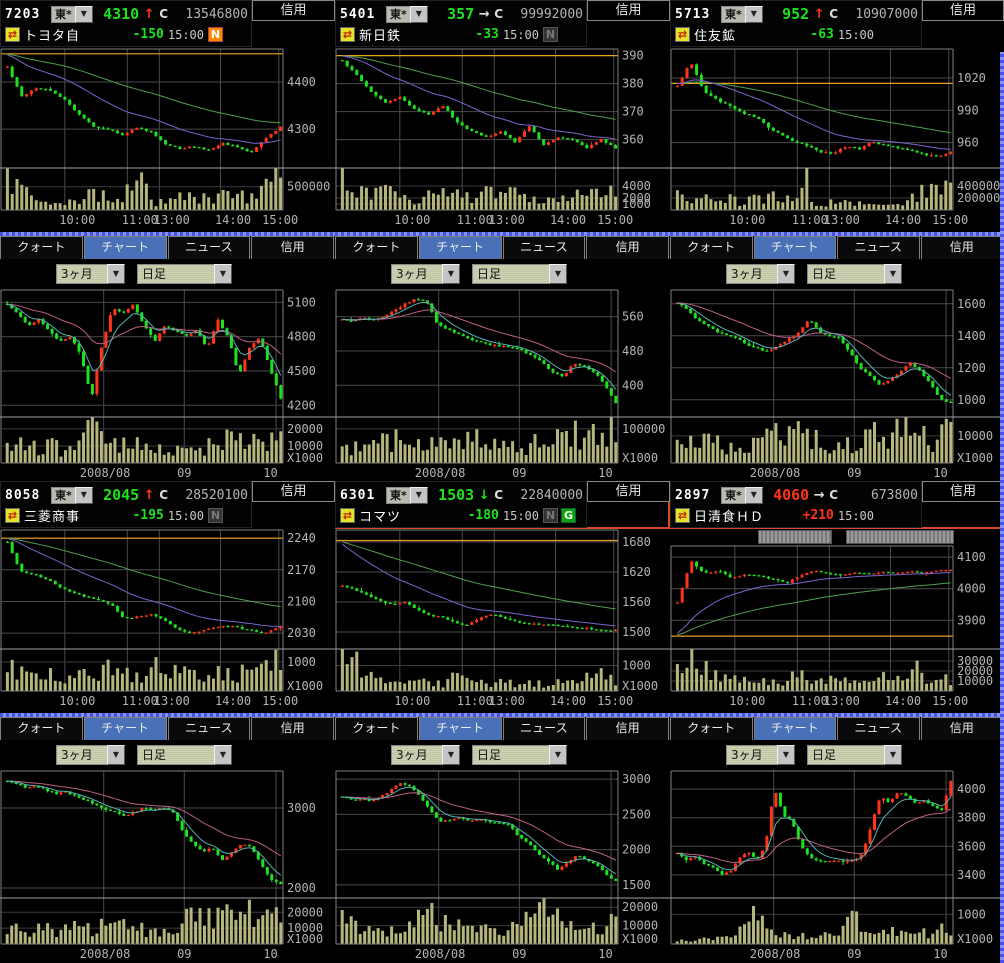 This screenshot has height=963, width=1004. Describe the element at coordinates (796, 14) in the screenshot. I see `last-price: 952` at that location.